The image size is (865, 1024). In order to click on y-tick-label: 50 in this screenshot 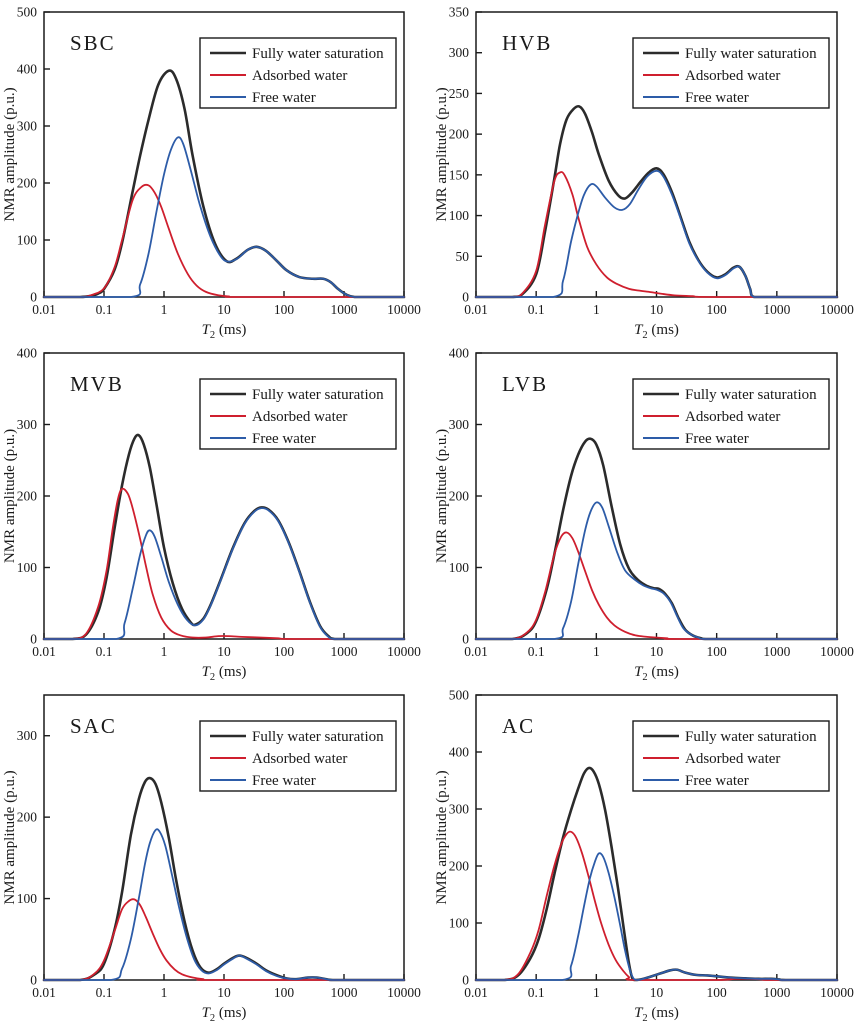, I will do `click(463, 256)`.